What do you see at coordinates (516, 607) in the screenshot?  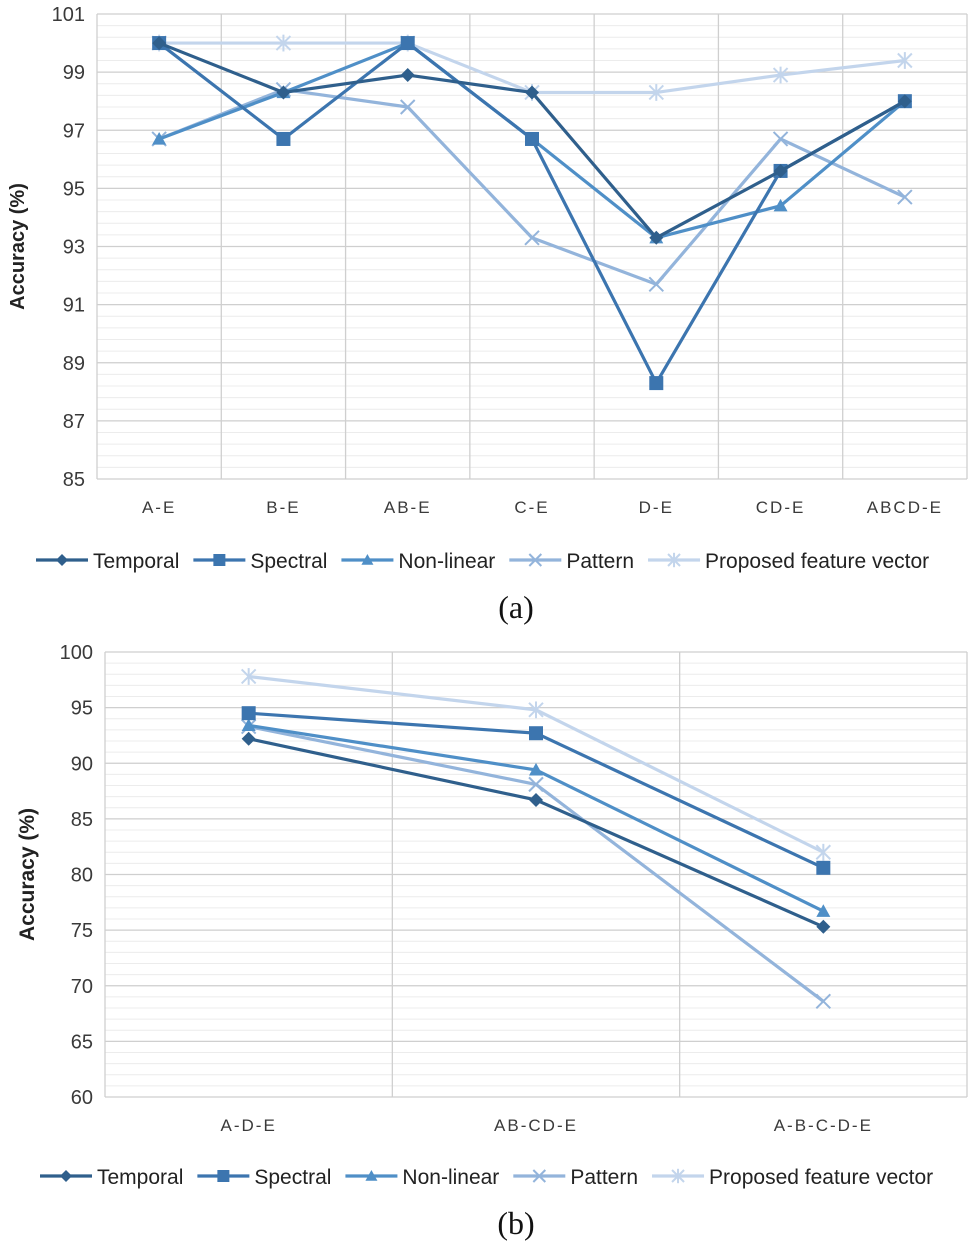 I see `figure-caption: (a)` at bounding box center [516, 607].